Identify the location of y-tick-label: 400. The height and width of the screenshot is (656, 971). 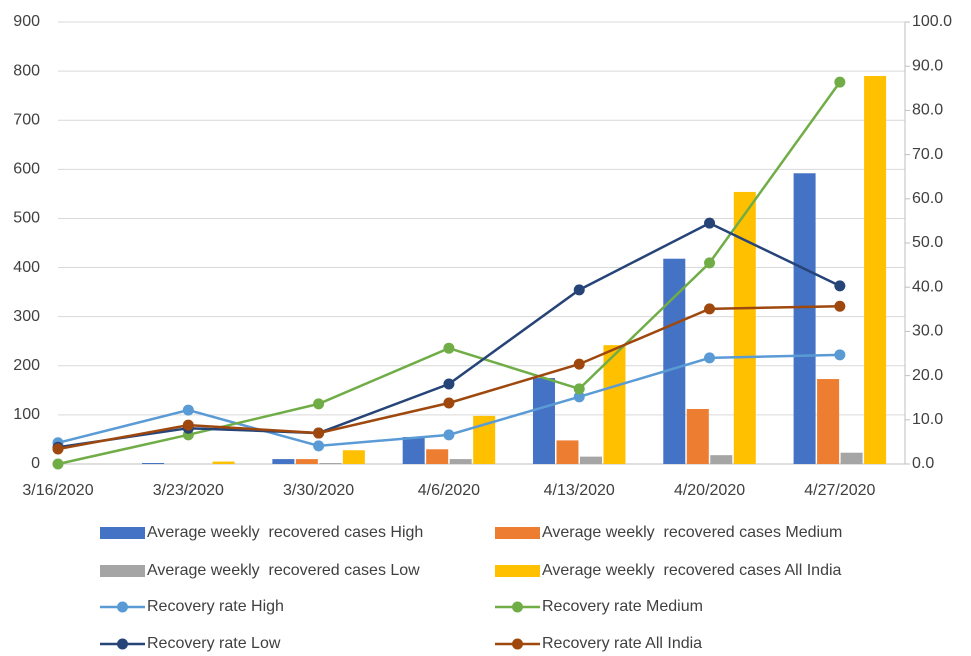
(26, 267).